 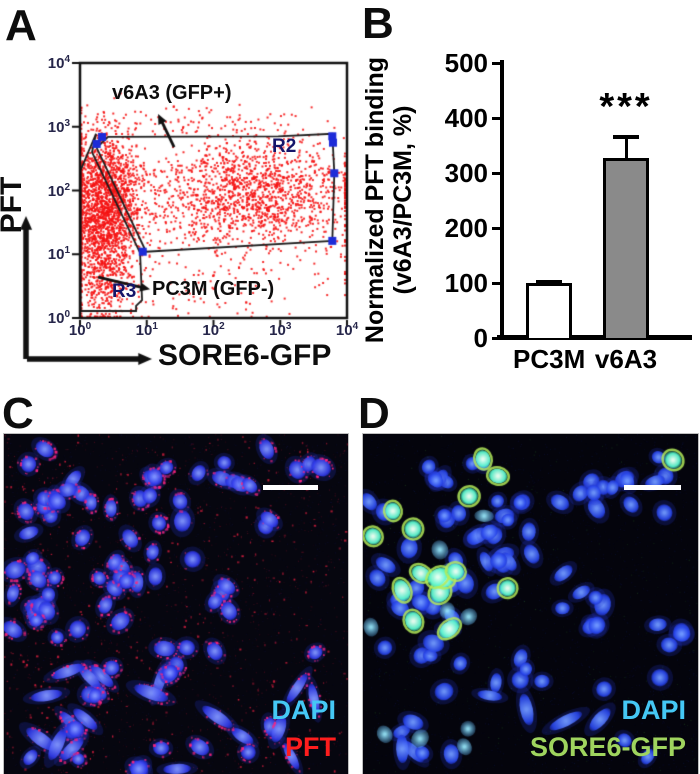 I want to click on flow-x-axis-label: SORE6-GFP, so click(x=245, y=355).